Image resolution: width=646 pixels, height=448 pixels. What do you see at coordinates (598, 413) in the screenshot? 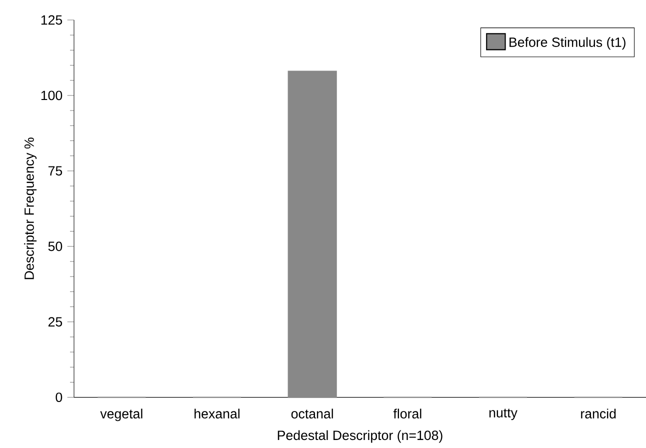
I see `x-tick-label: rancid` at bounding box center [598, 413].